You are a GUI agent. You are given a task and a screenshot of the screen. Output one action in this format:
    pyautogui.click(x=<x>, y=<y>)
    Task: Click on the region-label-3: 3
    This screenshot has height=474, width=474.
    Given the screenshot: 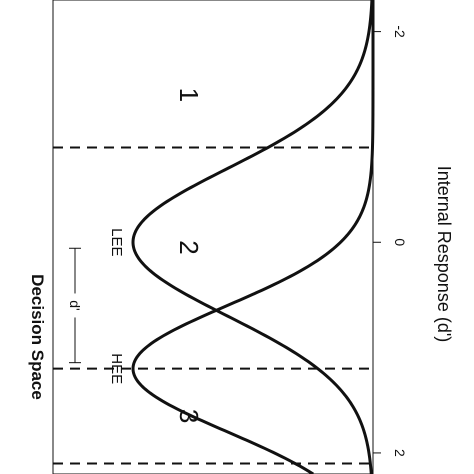 What is the action you would take?
    pyautogui.click(x=189, y=416)
    